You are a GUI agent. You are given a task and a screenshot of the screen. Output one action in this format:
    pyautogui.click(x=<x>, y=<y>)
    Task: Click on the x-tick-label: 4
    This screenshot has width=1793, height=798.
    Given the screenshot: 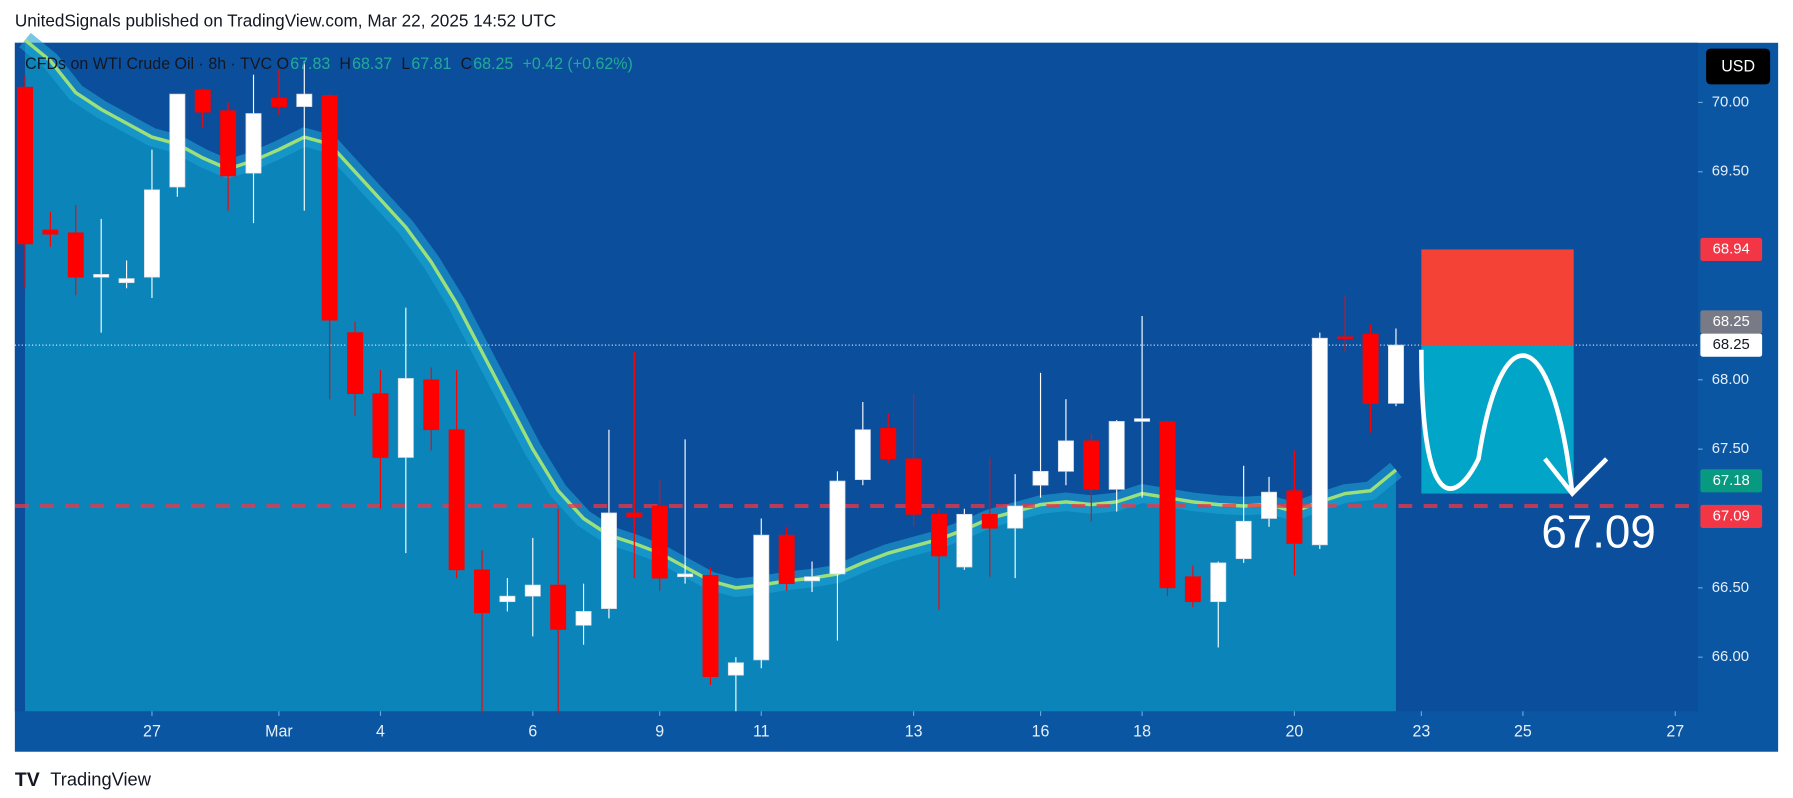 What is the action you would take?
    pyautogui.click(x=380, y=731)
    